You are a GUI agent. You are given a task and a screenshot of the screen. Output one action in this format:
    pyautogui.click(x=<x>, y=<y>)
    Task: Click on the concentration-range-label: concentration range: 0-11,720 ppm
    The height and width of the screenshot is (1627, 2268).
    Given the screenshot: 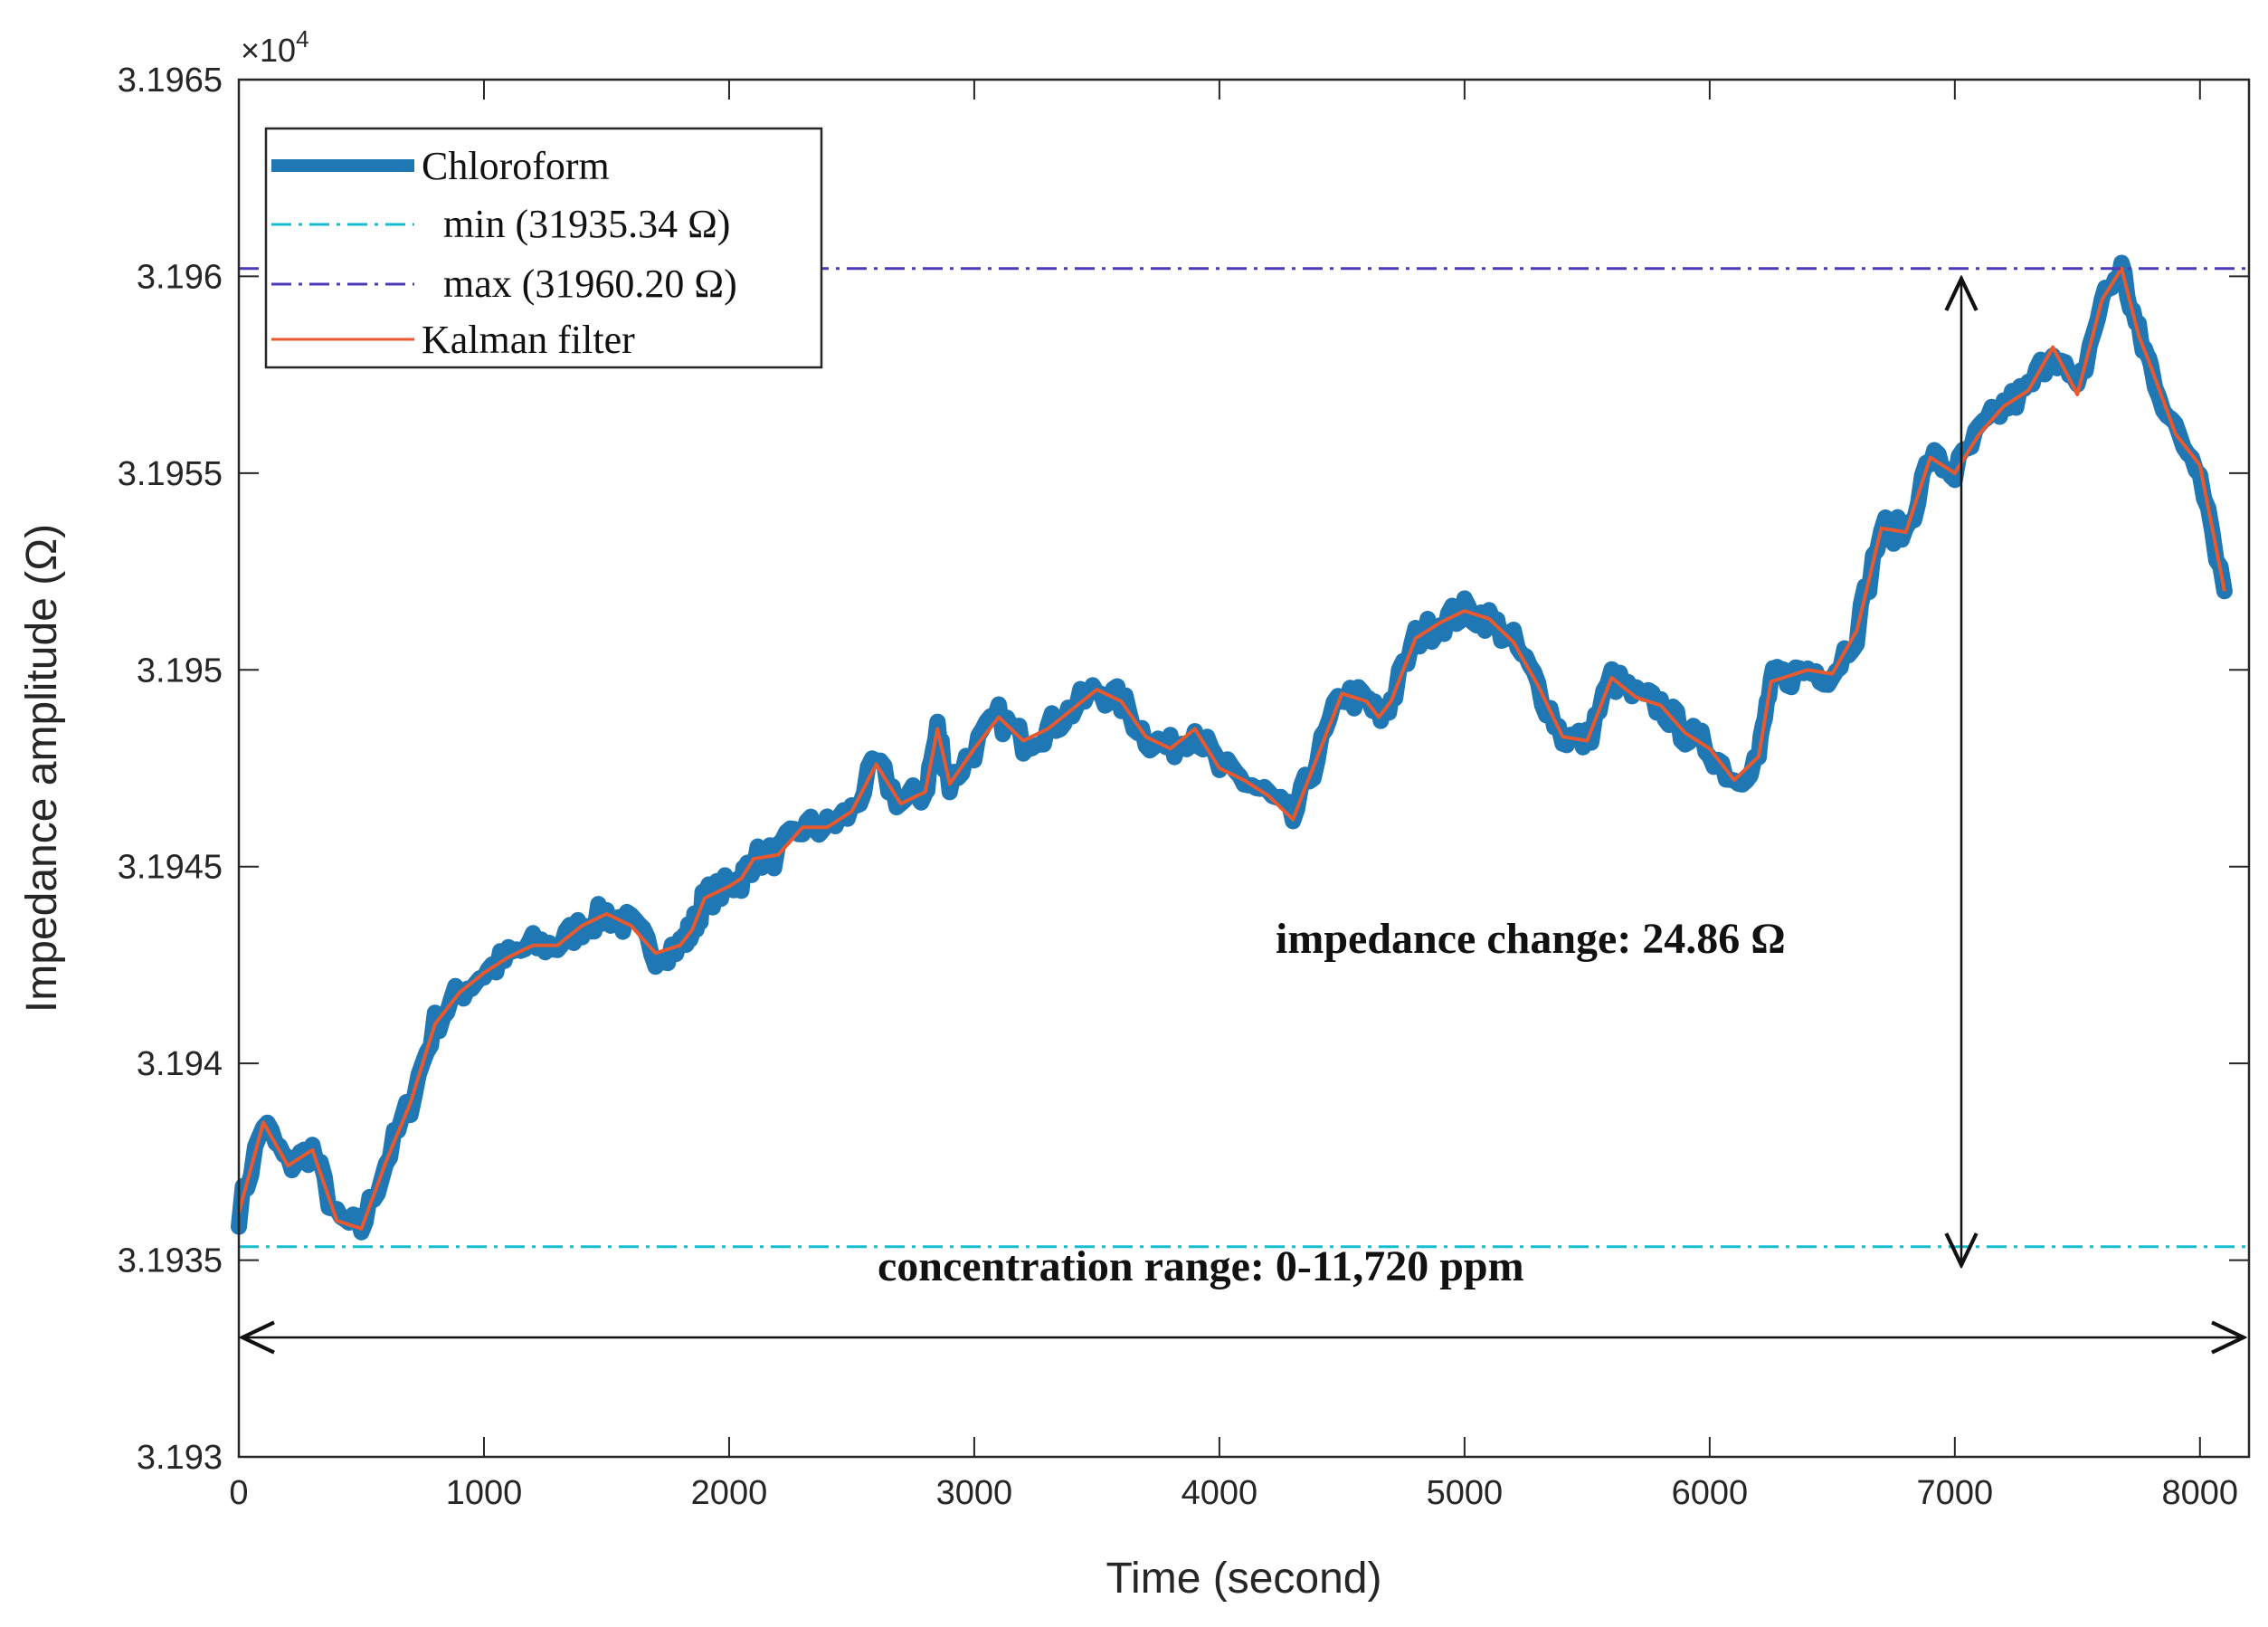 What is the action you would take?
    pyautogui.click(x=1201, y=1266)
    